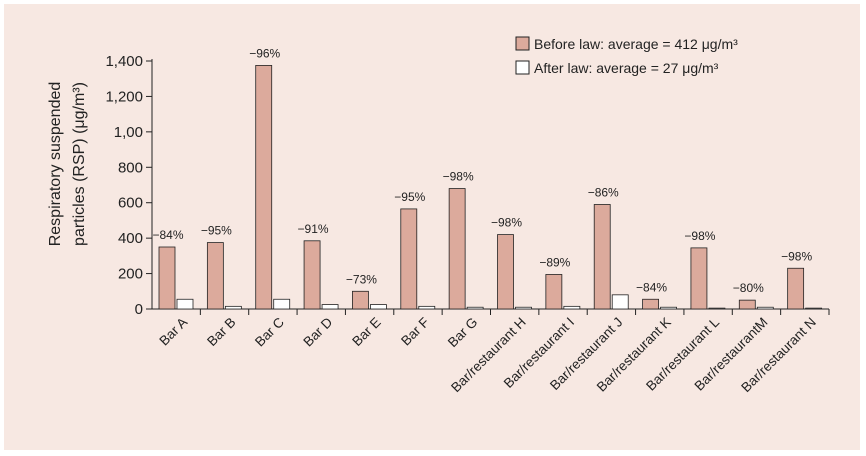 The height and width of the screenshot is (456, 866). I want to click on category-label: Bar A, so click(173, 332).